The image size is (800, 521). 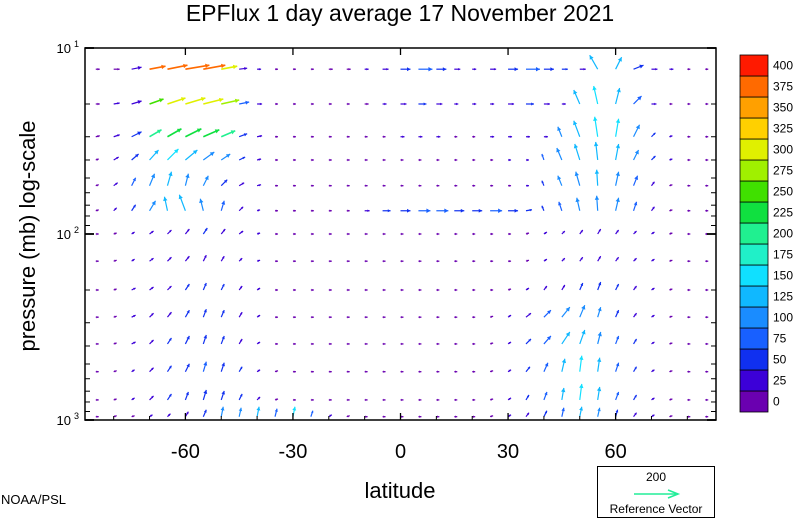 I want to click on colorbar-label: 300, so click(x=783, y=150).